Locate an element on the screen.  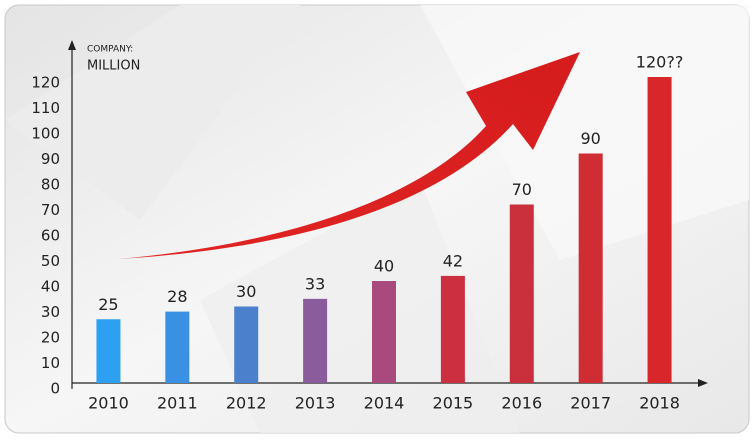
value-label: 70 is located at coordinates (522, 189).